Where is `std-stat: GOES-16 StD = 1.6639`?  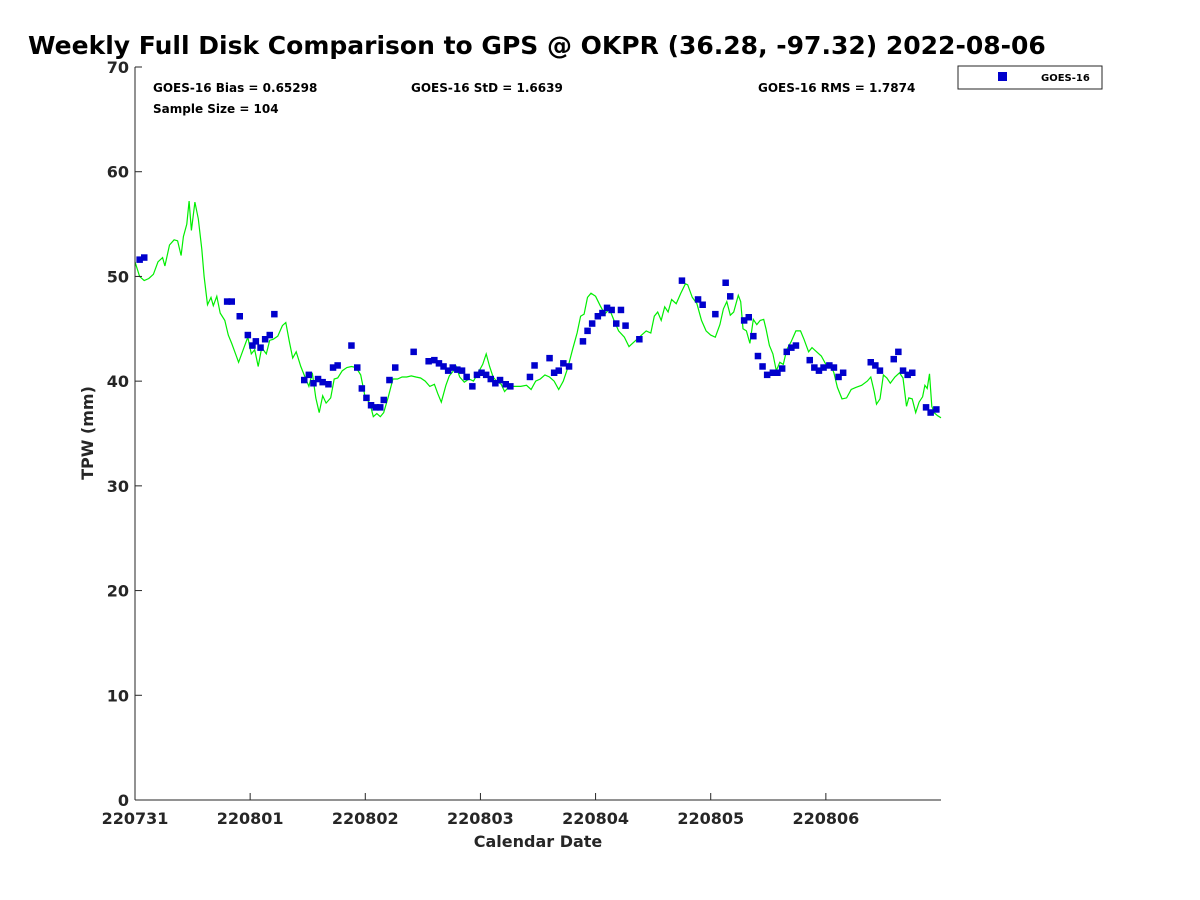
std-stat: GOES-16 StD = 1.6639 is located at coordinates (487, 88).